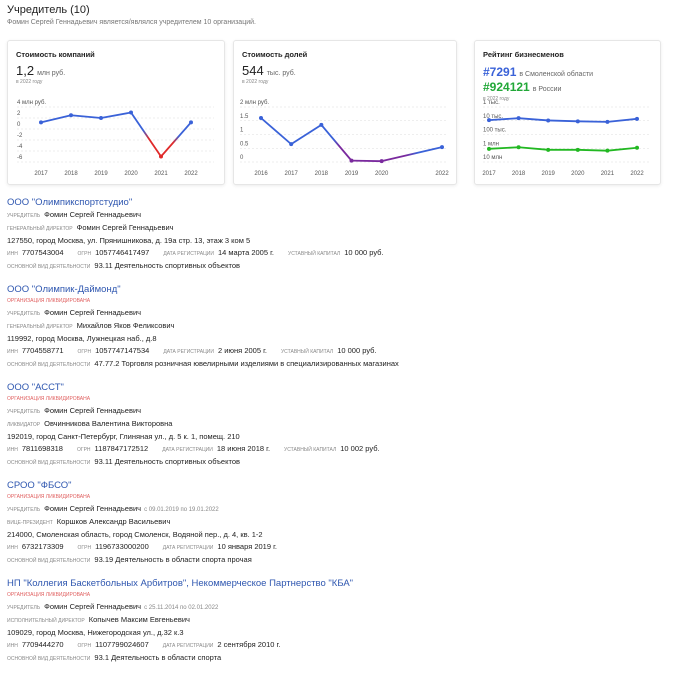 This screenshot has height=675, width=680. What do you see at coordinates (254, 103) in the screenshot?
I see `y-tick-label: 2 млн руб.` at bounding box center [254, 103].